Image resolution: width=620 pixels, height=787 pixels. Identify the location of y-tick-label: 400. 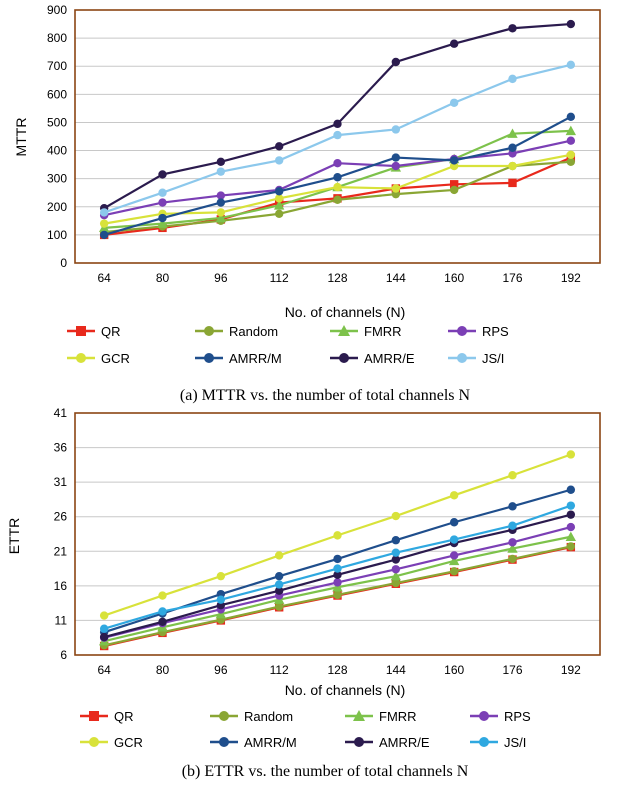
(57, 151).